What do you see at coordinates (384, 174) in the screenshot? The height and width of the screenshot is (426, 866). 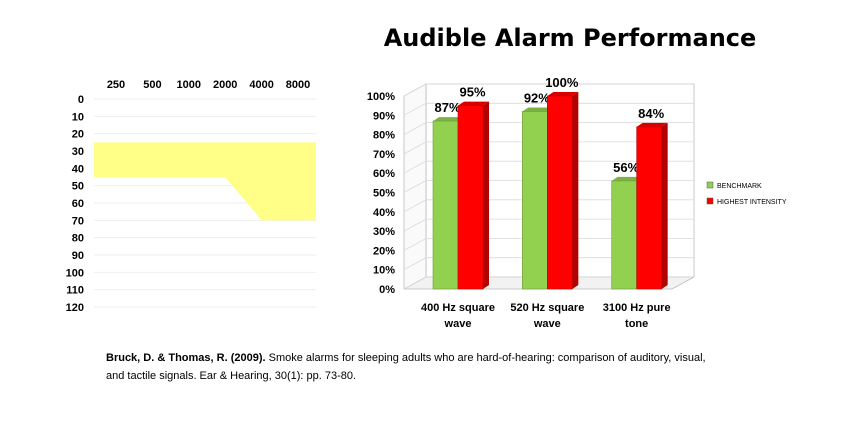 I see `bar-chart-y-tick: 60%` at bounding box center [384, 174].